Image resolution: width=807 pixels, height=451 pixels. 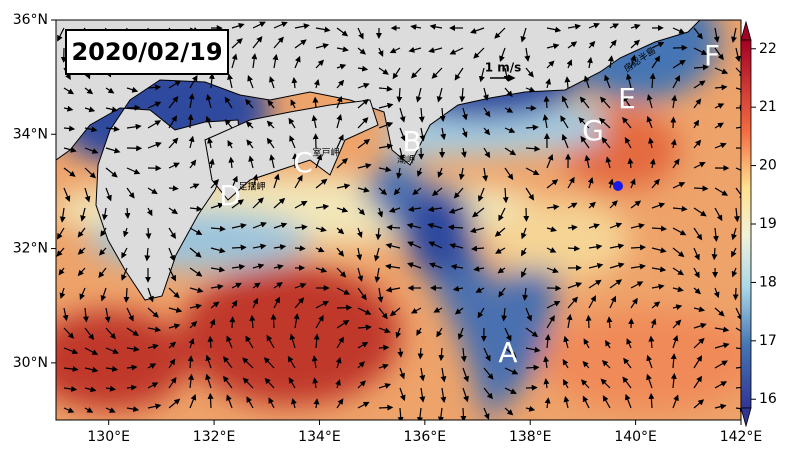 What do you see at coordinates (530, 437) in the screenshot?
I see `x-tick-label: 138°E` at bounding box center [530, 437].